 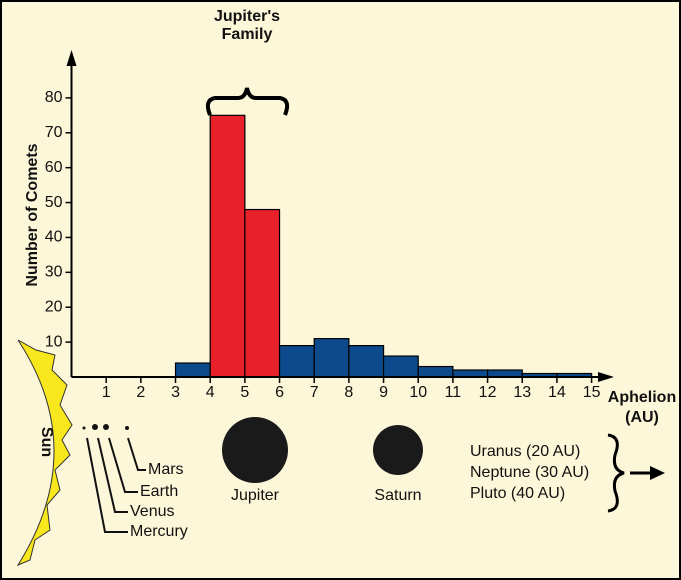 I want to click on y-tick-label: 50, so click(x=54, y=202).